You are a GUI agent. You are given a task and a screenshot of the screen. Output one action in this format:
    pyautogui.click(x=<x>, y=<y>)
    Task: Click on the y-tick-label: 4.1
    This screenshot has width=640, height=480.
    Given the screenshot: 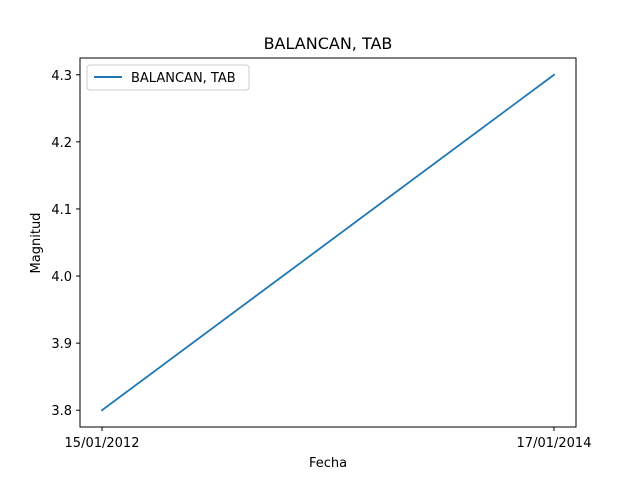 What is the action you would take?
    pyautogui.click(x=61, y=210)
    